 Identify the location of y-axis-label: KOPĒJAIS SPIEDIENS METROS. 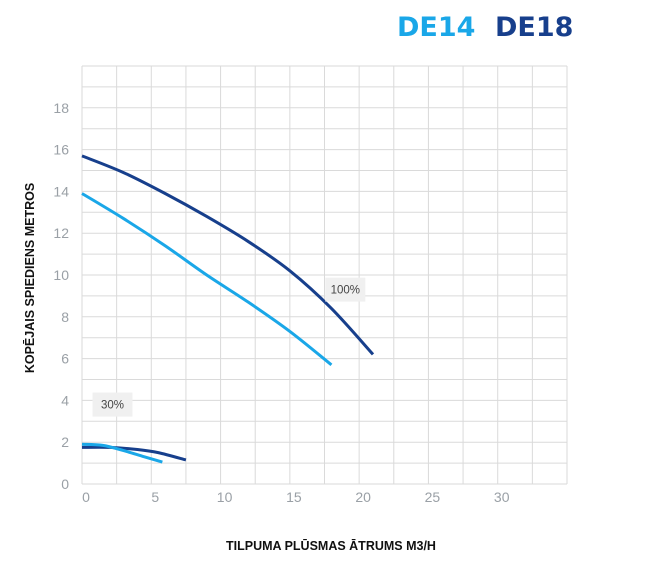
(30, 278).